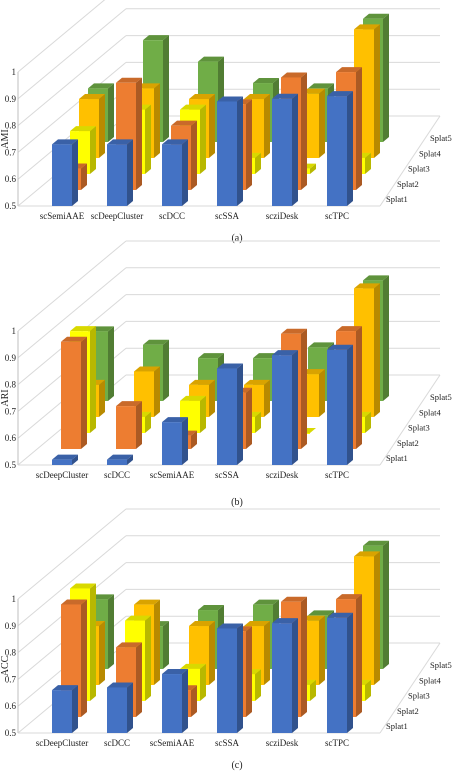  I want to click on y-axis-title: AMI, so click(5, 138).